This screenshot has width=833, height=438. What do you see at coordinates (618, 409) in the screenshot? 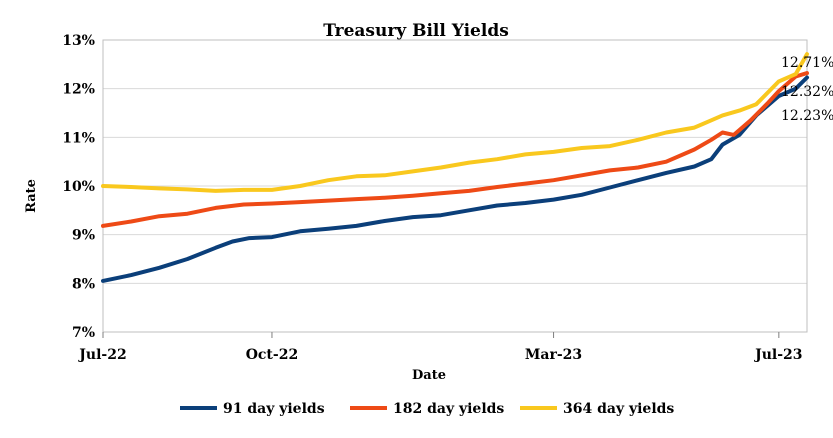
I see `legend-label: 364 day yields` at bounding box center [618, 409].